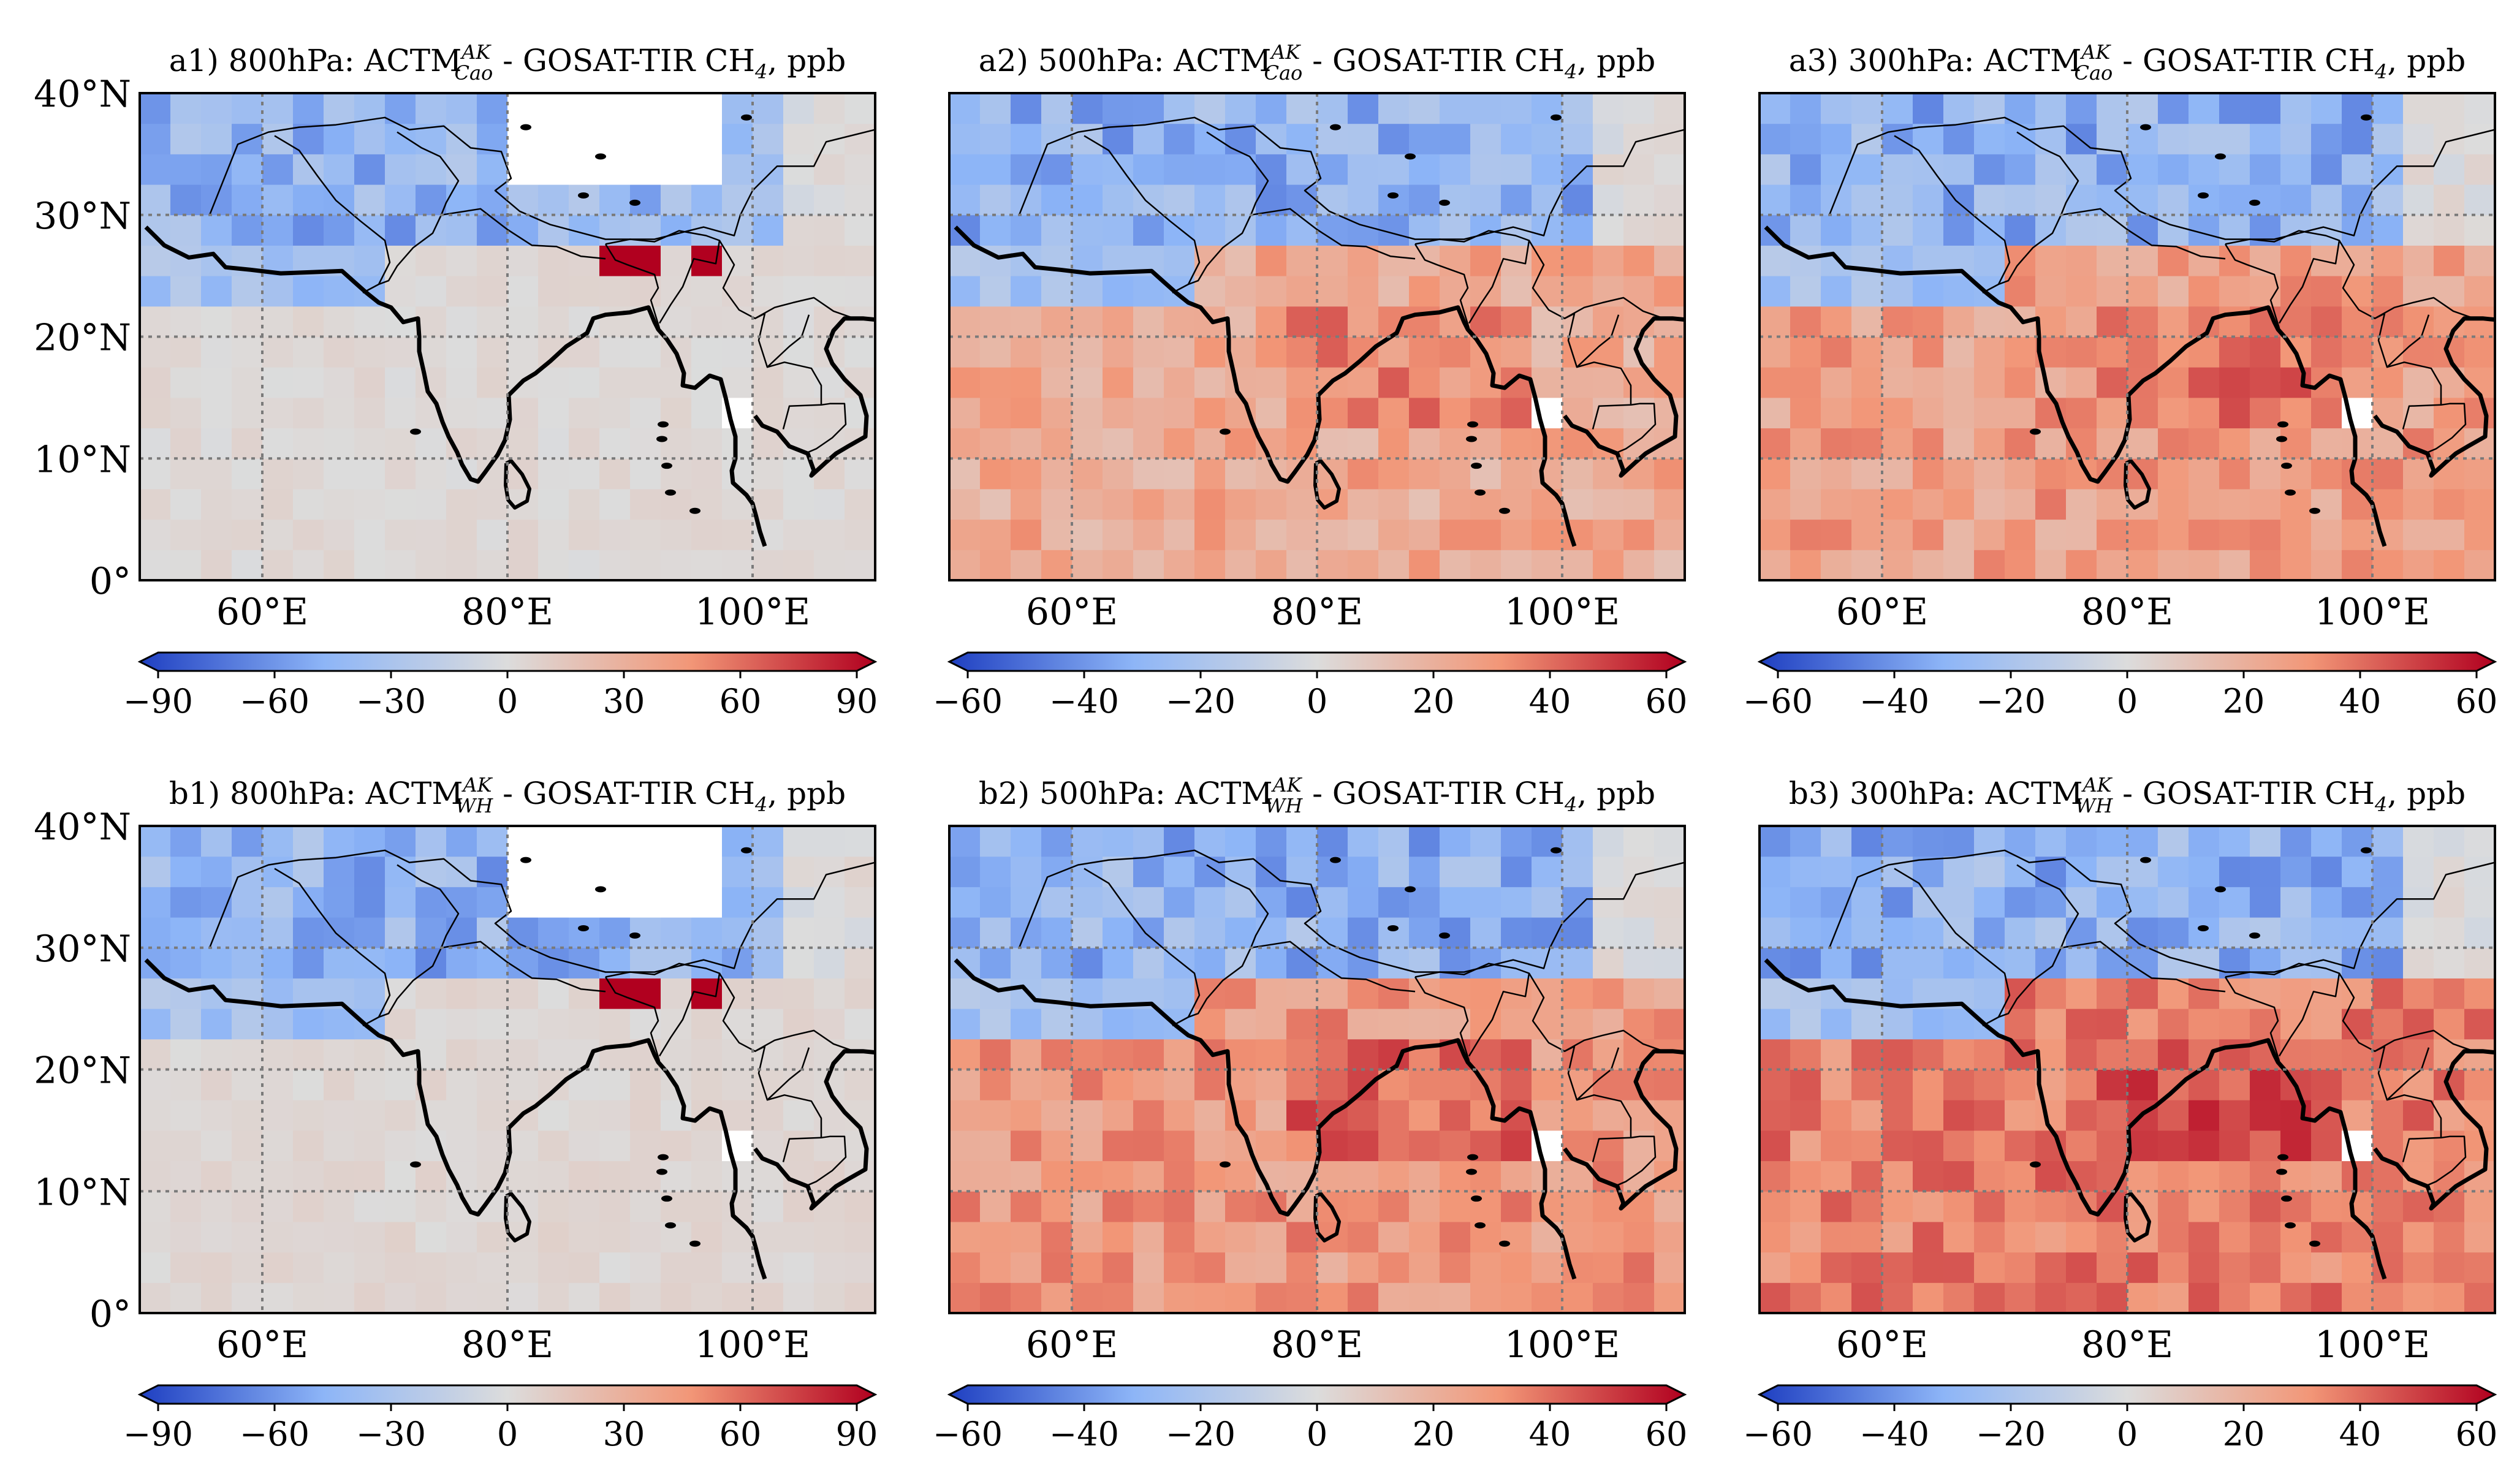 The height and width of the screenshot is (1484, 2517). Describe the element at coordinates (1317, 702) in the screenshot. I see `colorbar-tick-label: 0` at that location.